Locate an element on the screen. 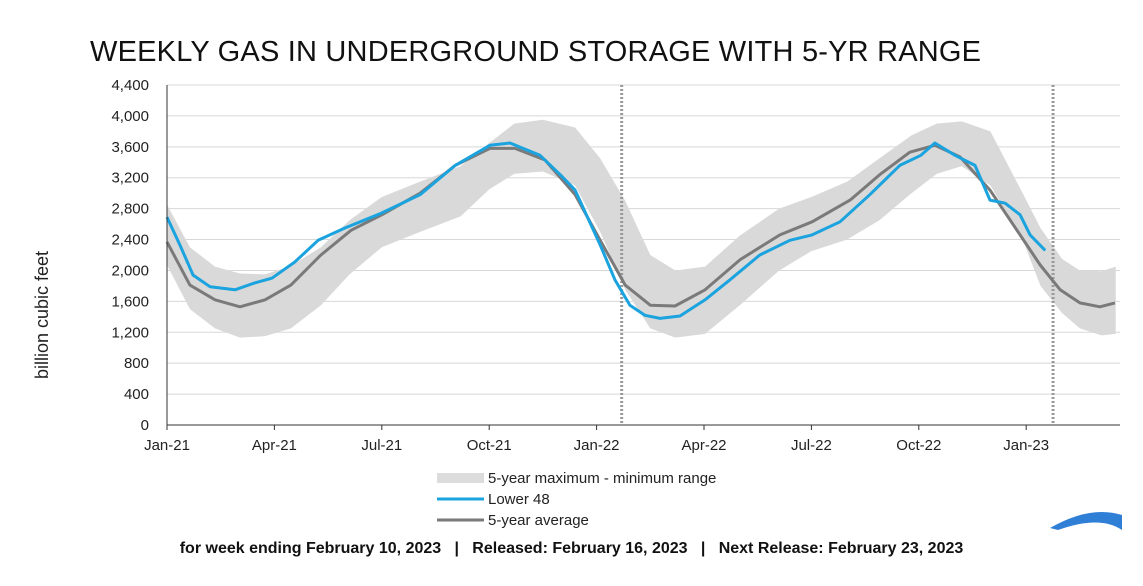 The width and height of the screenshot is (1143, 586). y-tick-label: 400 is located at coordinates (136, 394).